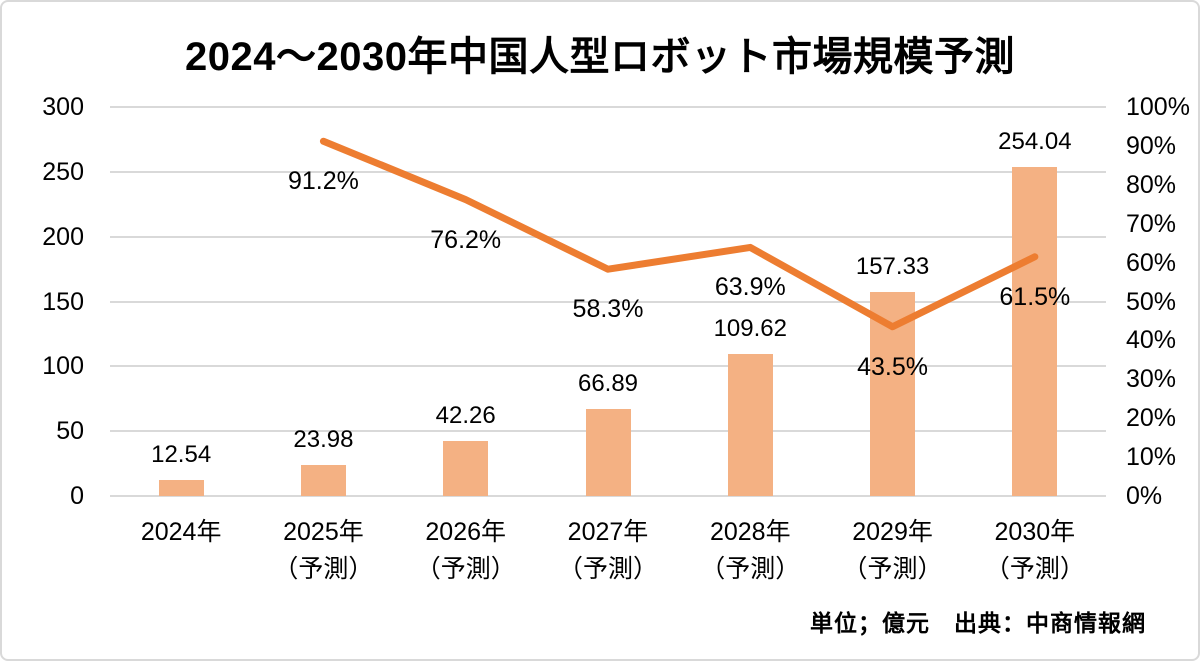 This screenshot has width=1200, height=661. I want to click on bar-2027年（予測）, so click(608, 452).